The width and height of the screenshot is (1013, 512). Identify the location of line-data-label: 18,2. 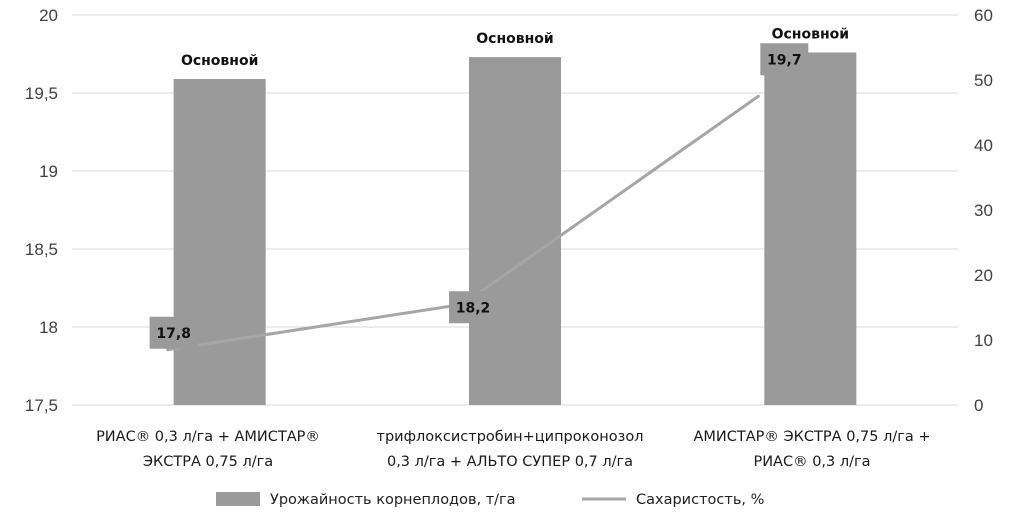
(473, 308).